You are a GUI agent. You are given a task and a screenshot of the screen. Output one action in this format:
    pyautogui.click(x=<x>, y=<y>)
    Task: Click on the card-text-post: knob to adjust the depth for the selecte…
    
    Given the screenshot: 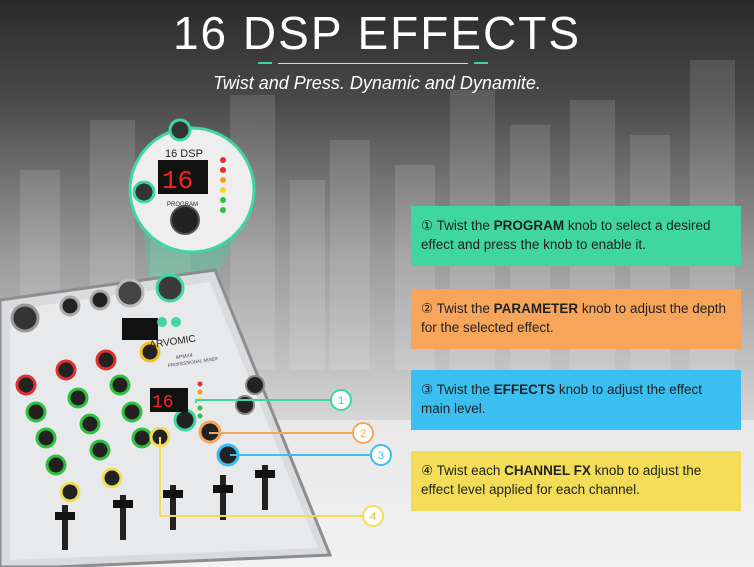 What is the action you would take?
    pyautogui.click(x=574, y=318)
    